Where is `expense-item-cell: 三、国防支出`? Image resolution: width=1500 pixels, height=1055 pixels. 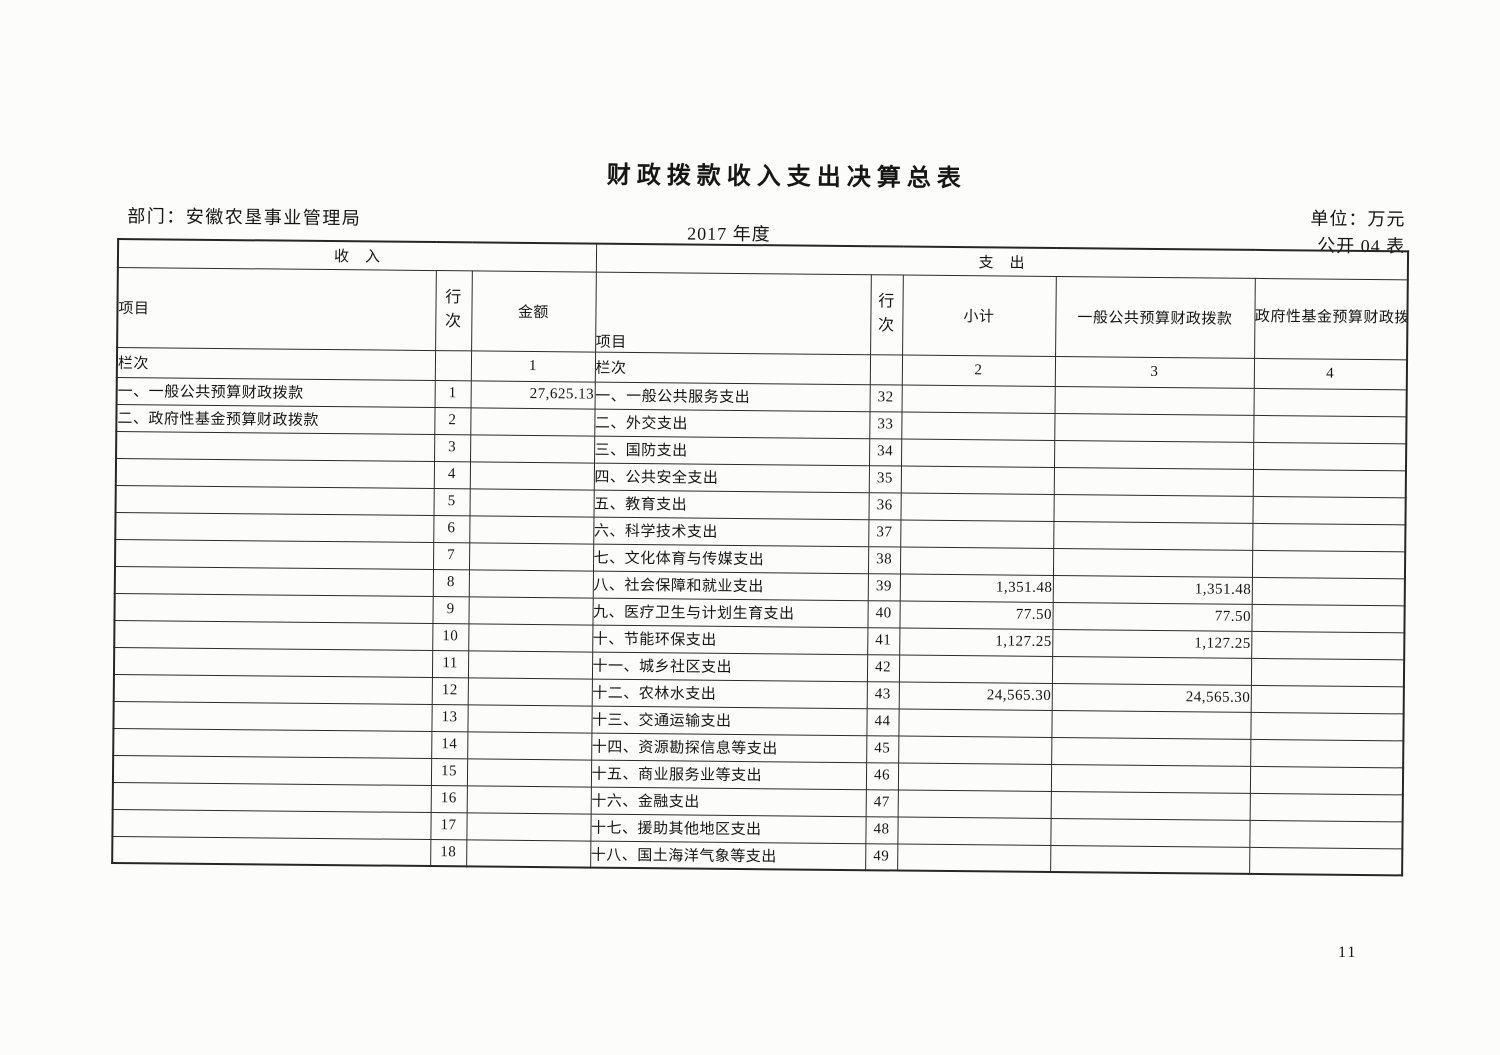
expense-item-cell: 三、国防支出 is located at coordinates (732, 450).